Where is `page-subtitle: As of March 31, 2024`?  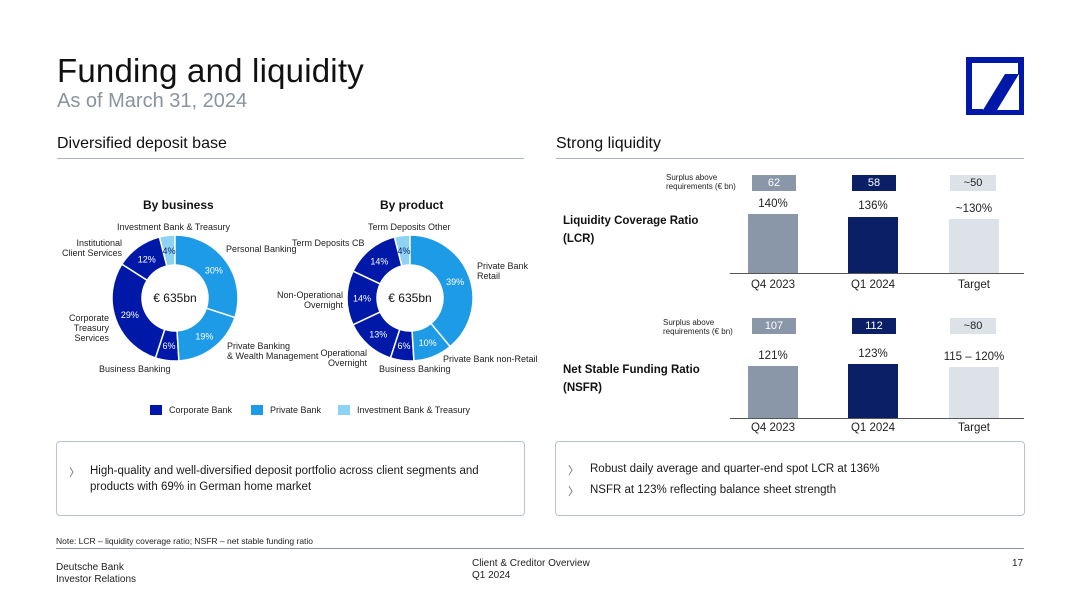
page-subtitle: As of March 31, 2024 is located at coordinates (152, 101).